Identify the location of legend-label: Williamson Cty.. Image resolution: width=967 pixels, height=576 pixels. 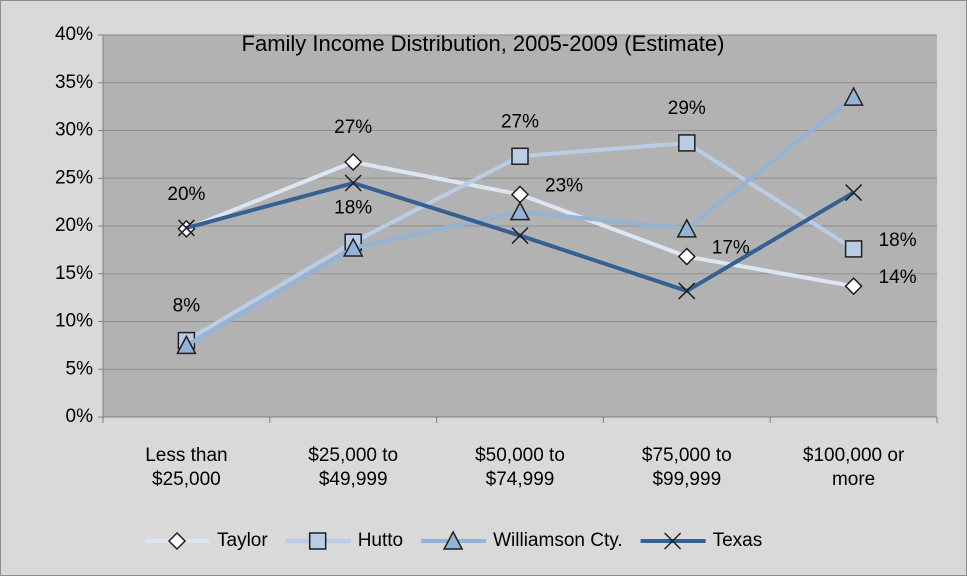
(558, 540).